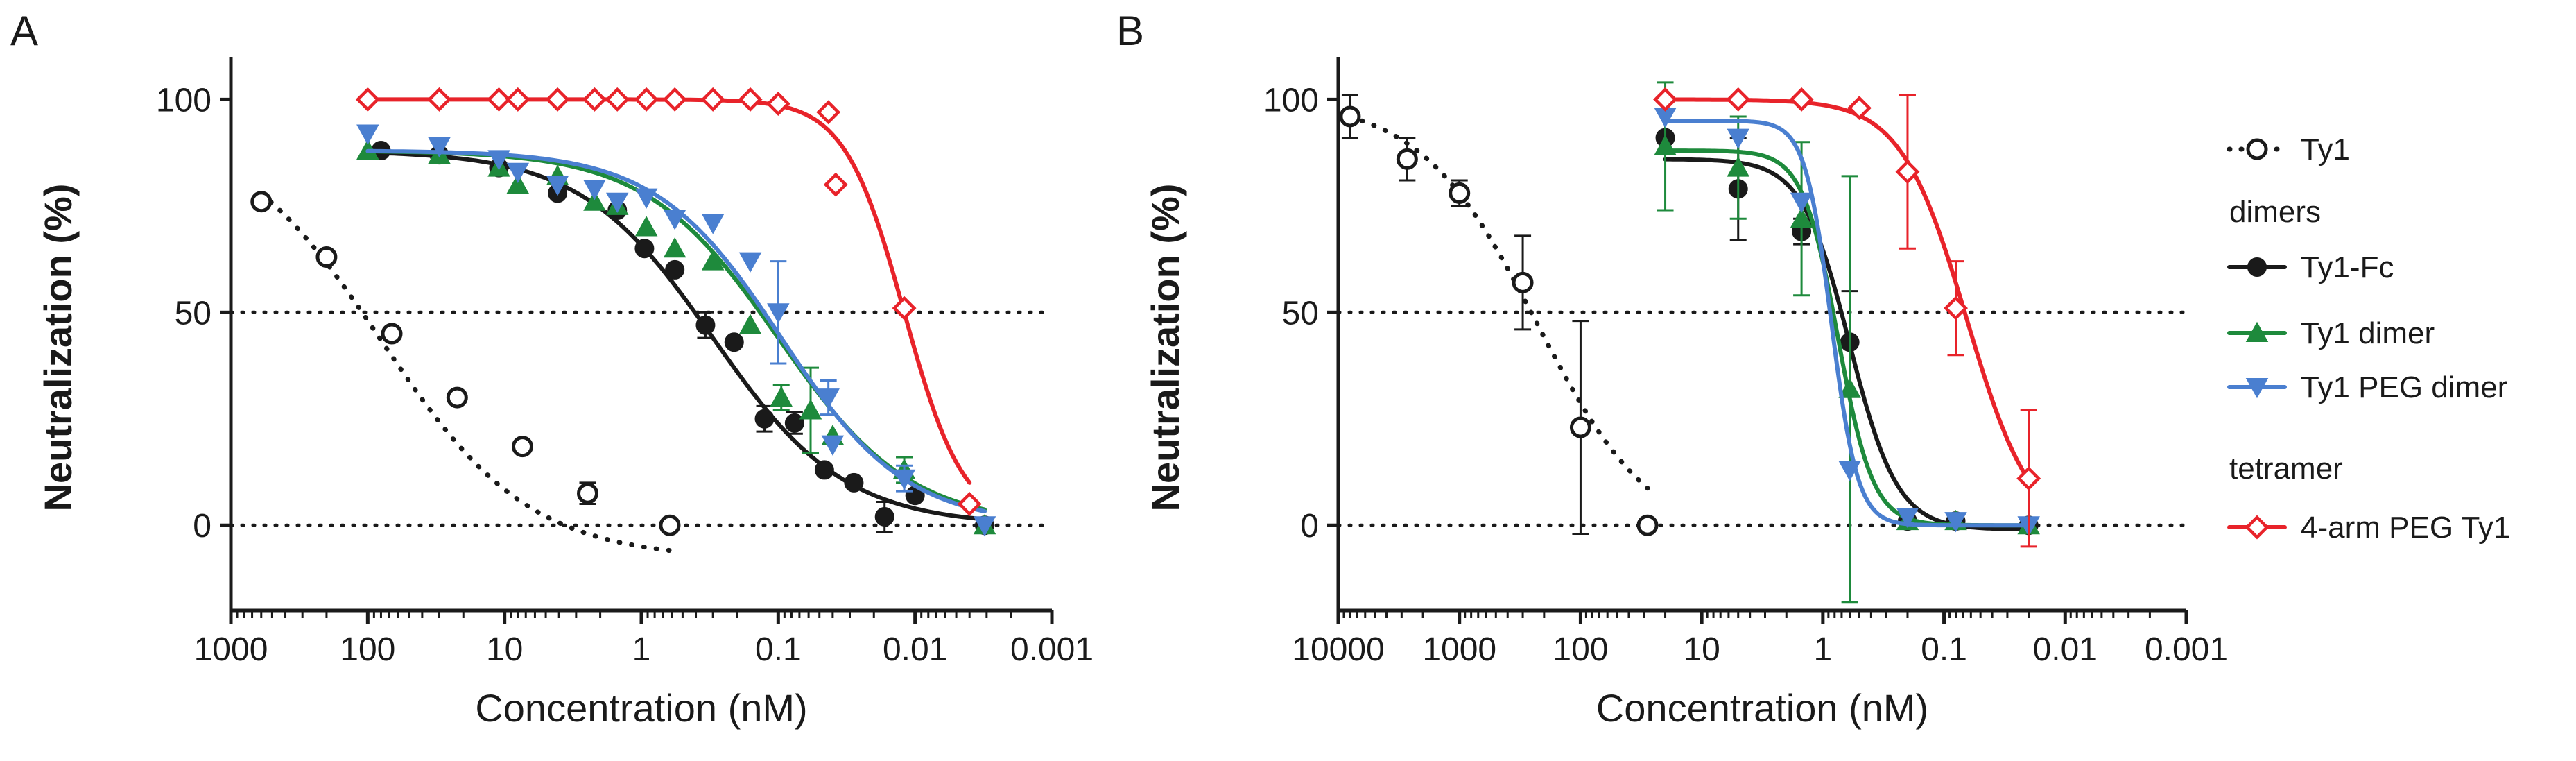  What do you see at coordinates (2065, 649) in the screenshot?
I see `panel-b-x-tick-label: 0.01` at bounding box center [2065, 649].